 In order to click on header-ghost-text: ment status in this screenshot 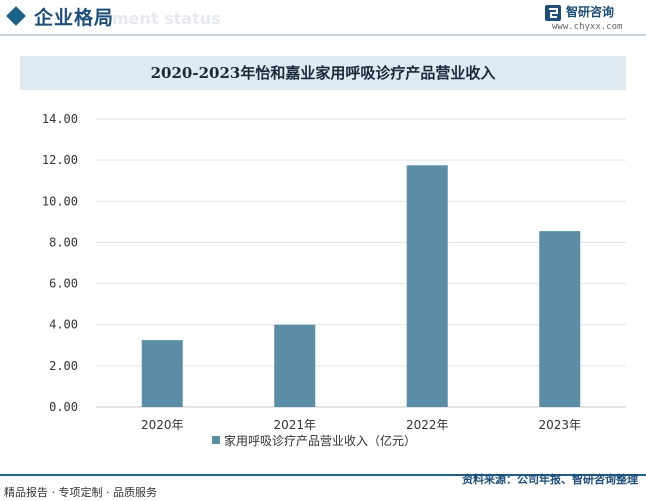, I will do `click(166, 18)`.